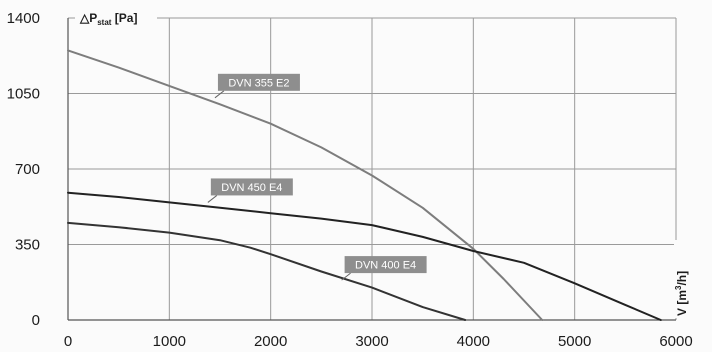  I want to click on x-tick-label-5: 5000, so click(574, 341).